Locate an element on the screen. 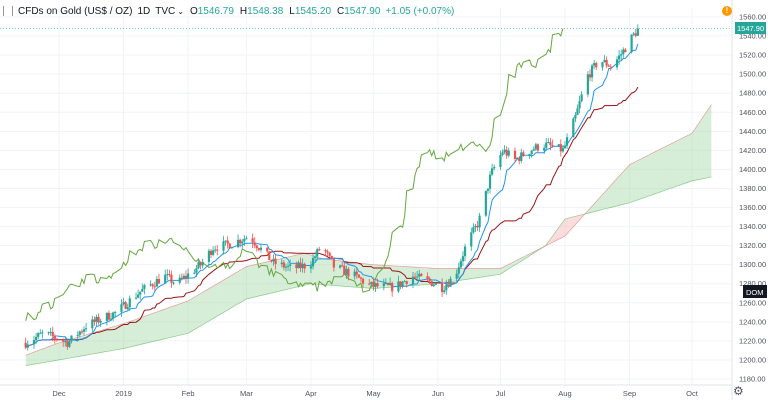  y-tick-label: 1400.00 is located at coordinates (752, 169).